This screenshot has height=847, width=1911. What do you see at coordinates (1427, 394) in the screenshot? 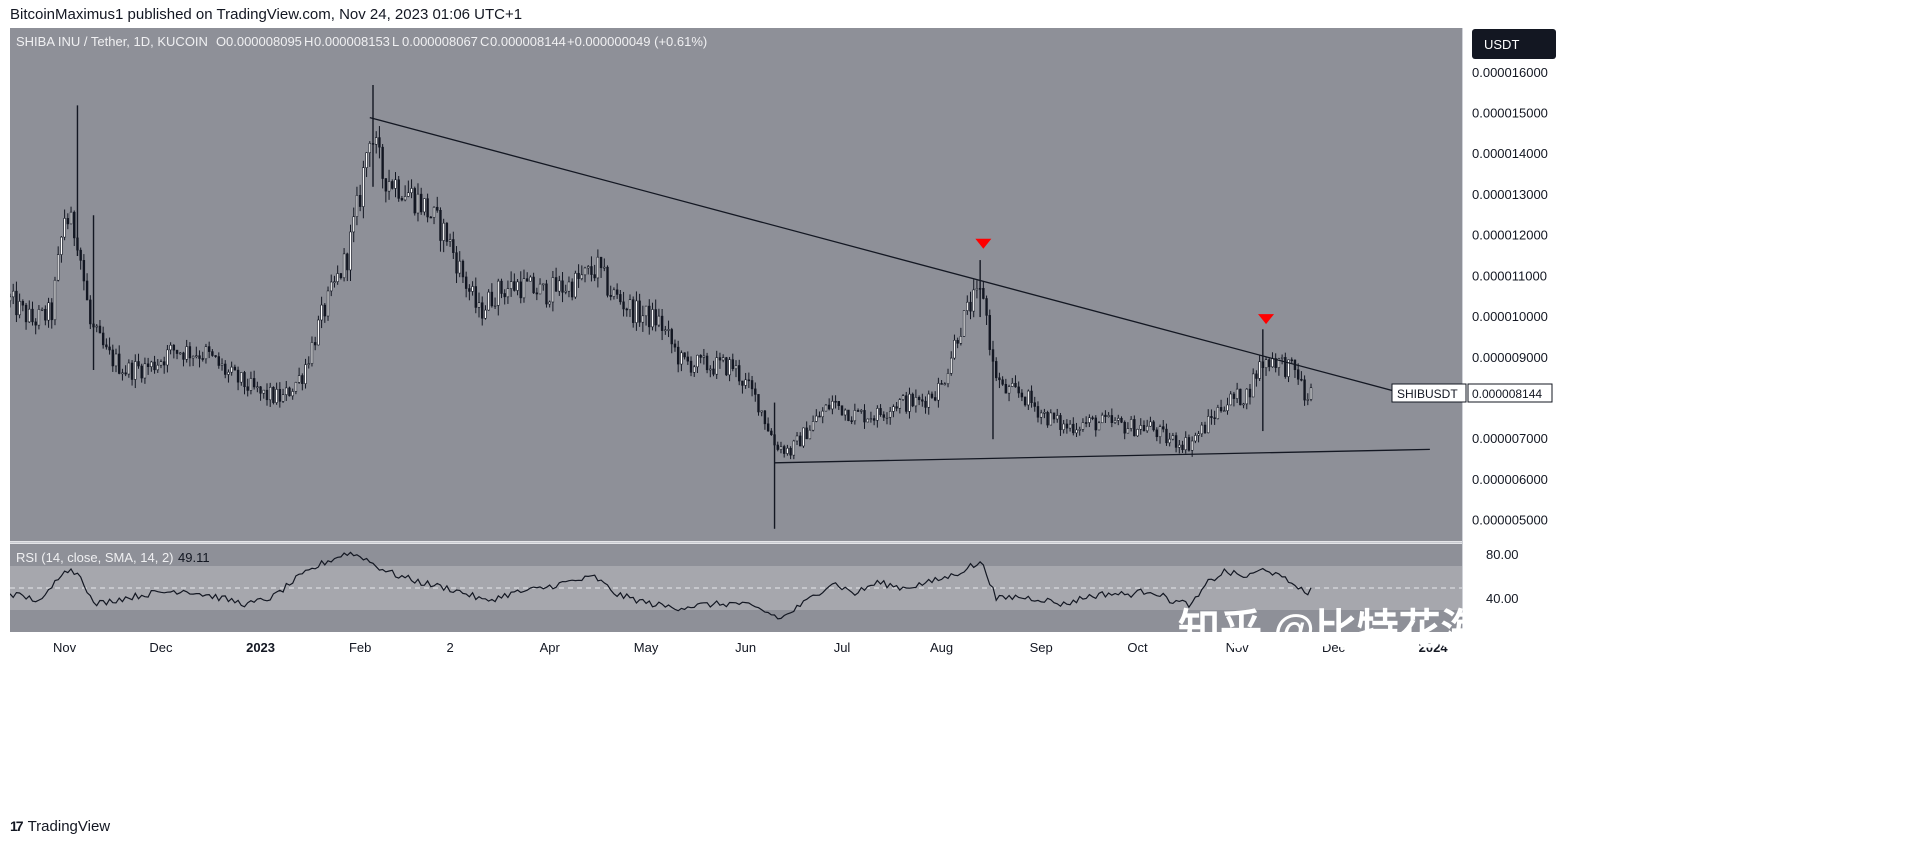
I see `symbol-tag-text: SHIBUSDT` at bounding box center [1427, 394].